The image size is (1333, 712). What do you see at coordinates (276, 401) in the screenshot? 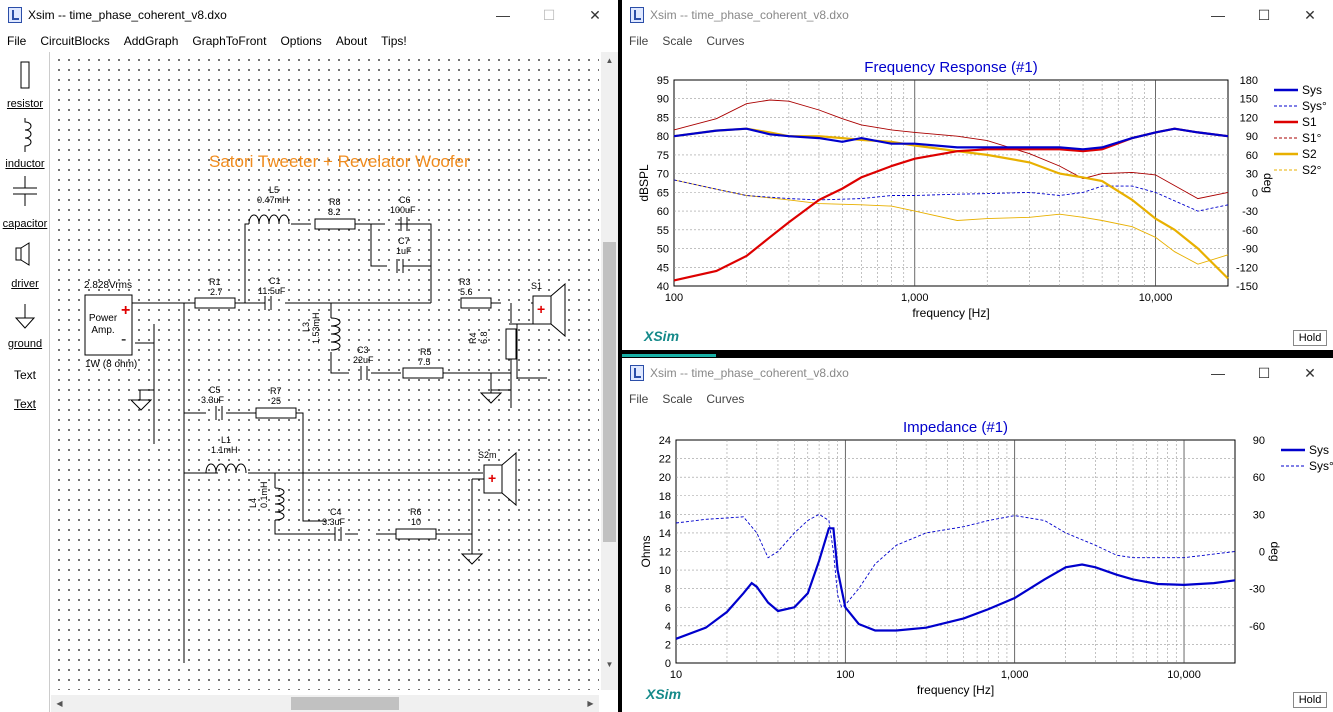
I see `R7-value: 25` at bounding box center [276, 401].